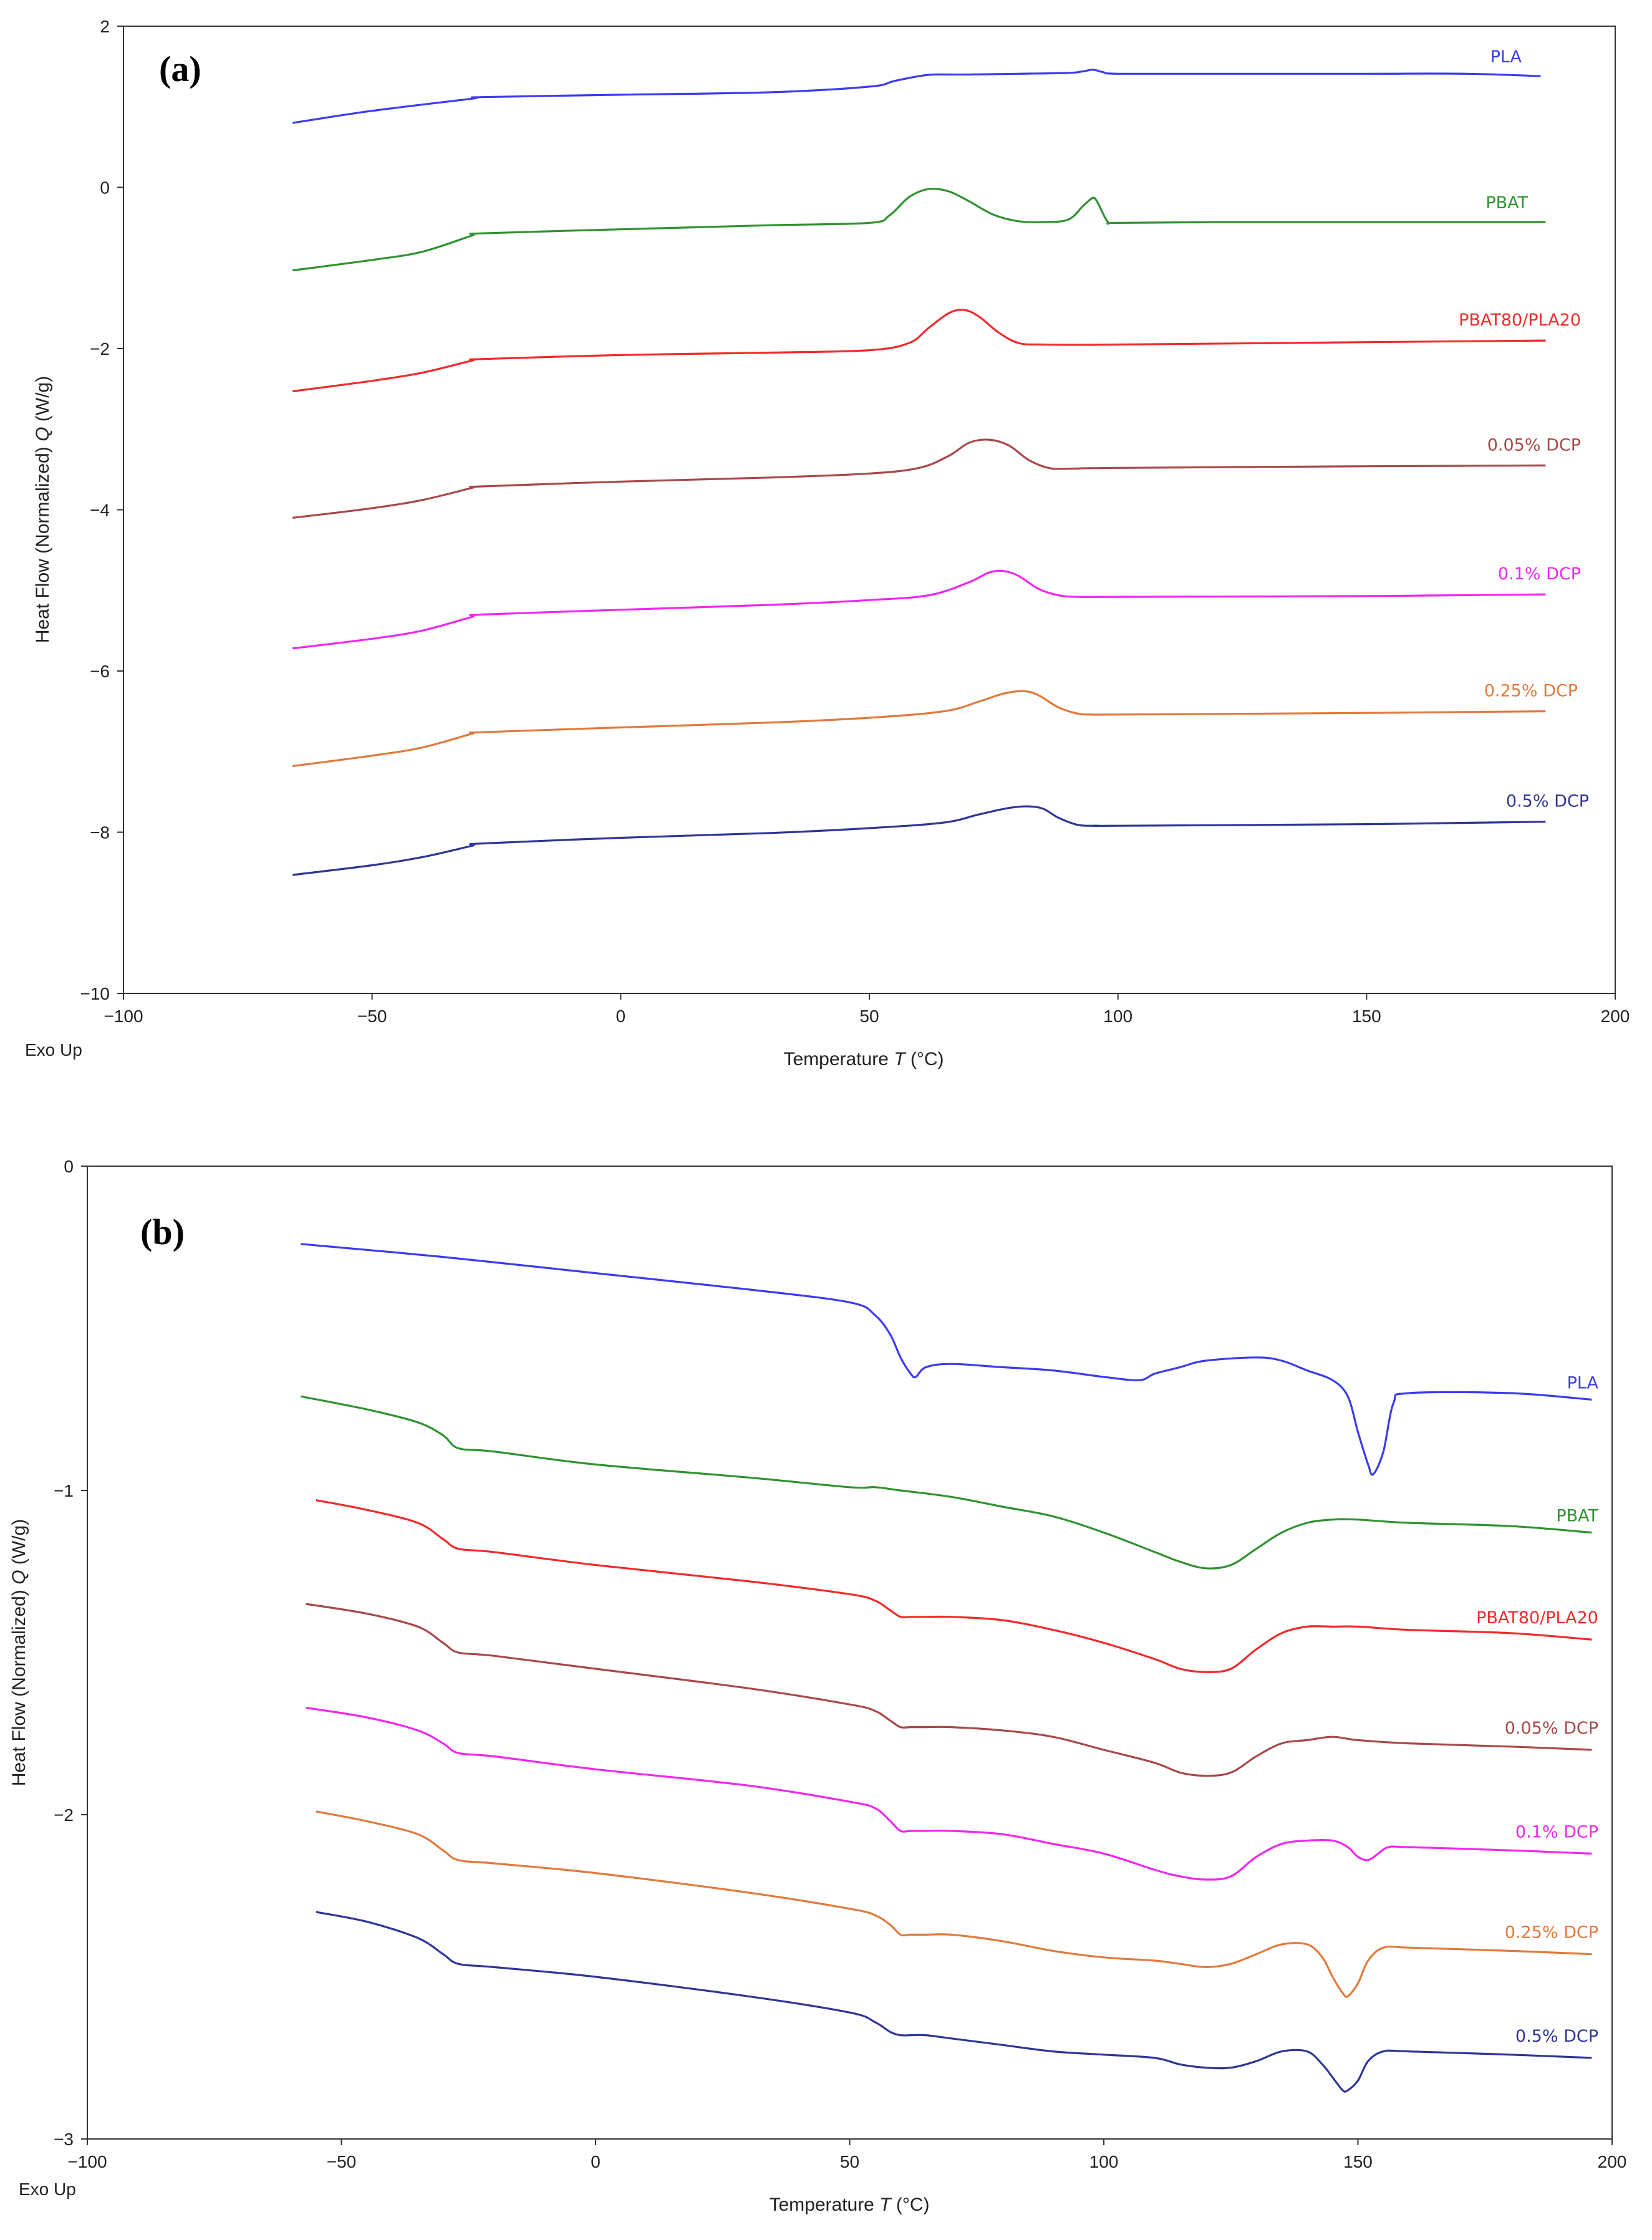 The height and width of the screenshot is (2240, 1652). I want to click on panel-label: (a), so click(180, 69).